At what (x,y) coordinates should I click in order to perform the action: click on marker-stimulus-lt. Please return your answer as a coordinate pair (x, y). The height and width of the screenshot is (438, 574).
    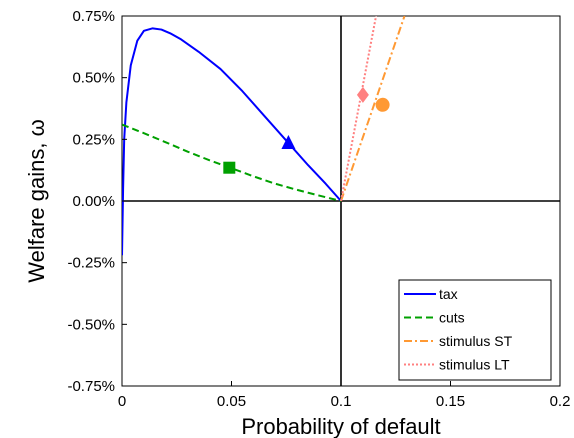
    Looking at the image, I should click on (362, 94).